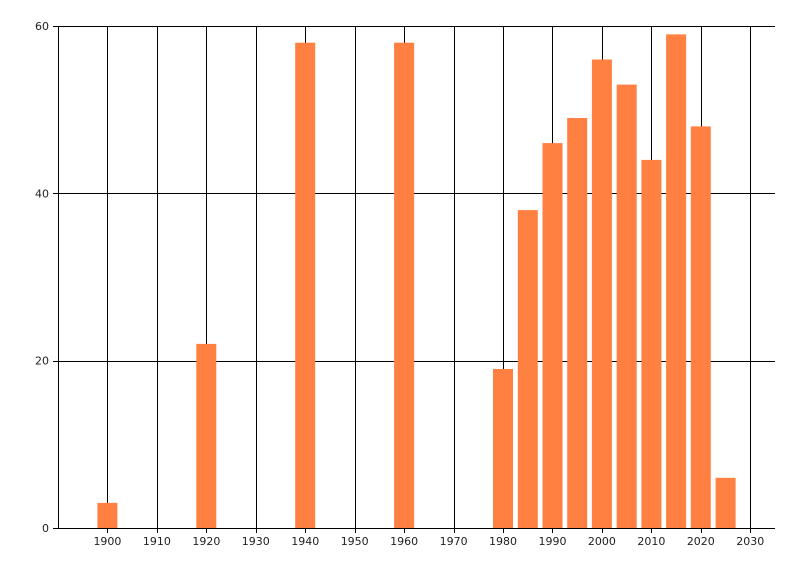  Describe the element at coordinates (725, 502) in the screenshot. I see `bar-2025` at that location.